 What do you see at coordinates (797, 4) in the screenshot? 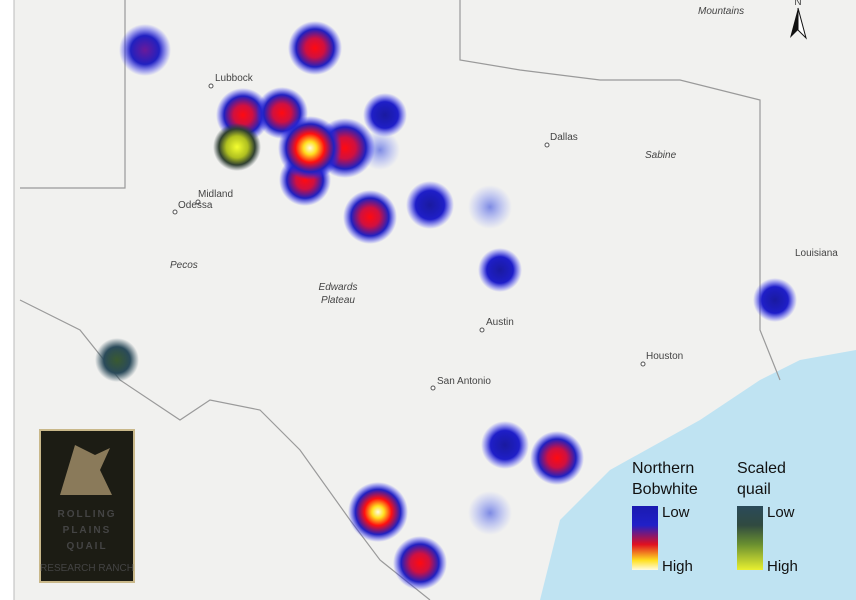
I see `north-label: N` at bounding box center [797, 4].